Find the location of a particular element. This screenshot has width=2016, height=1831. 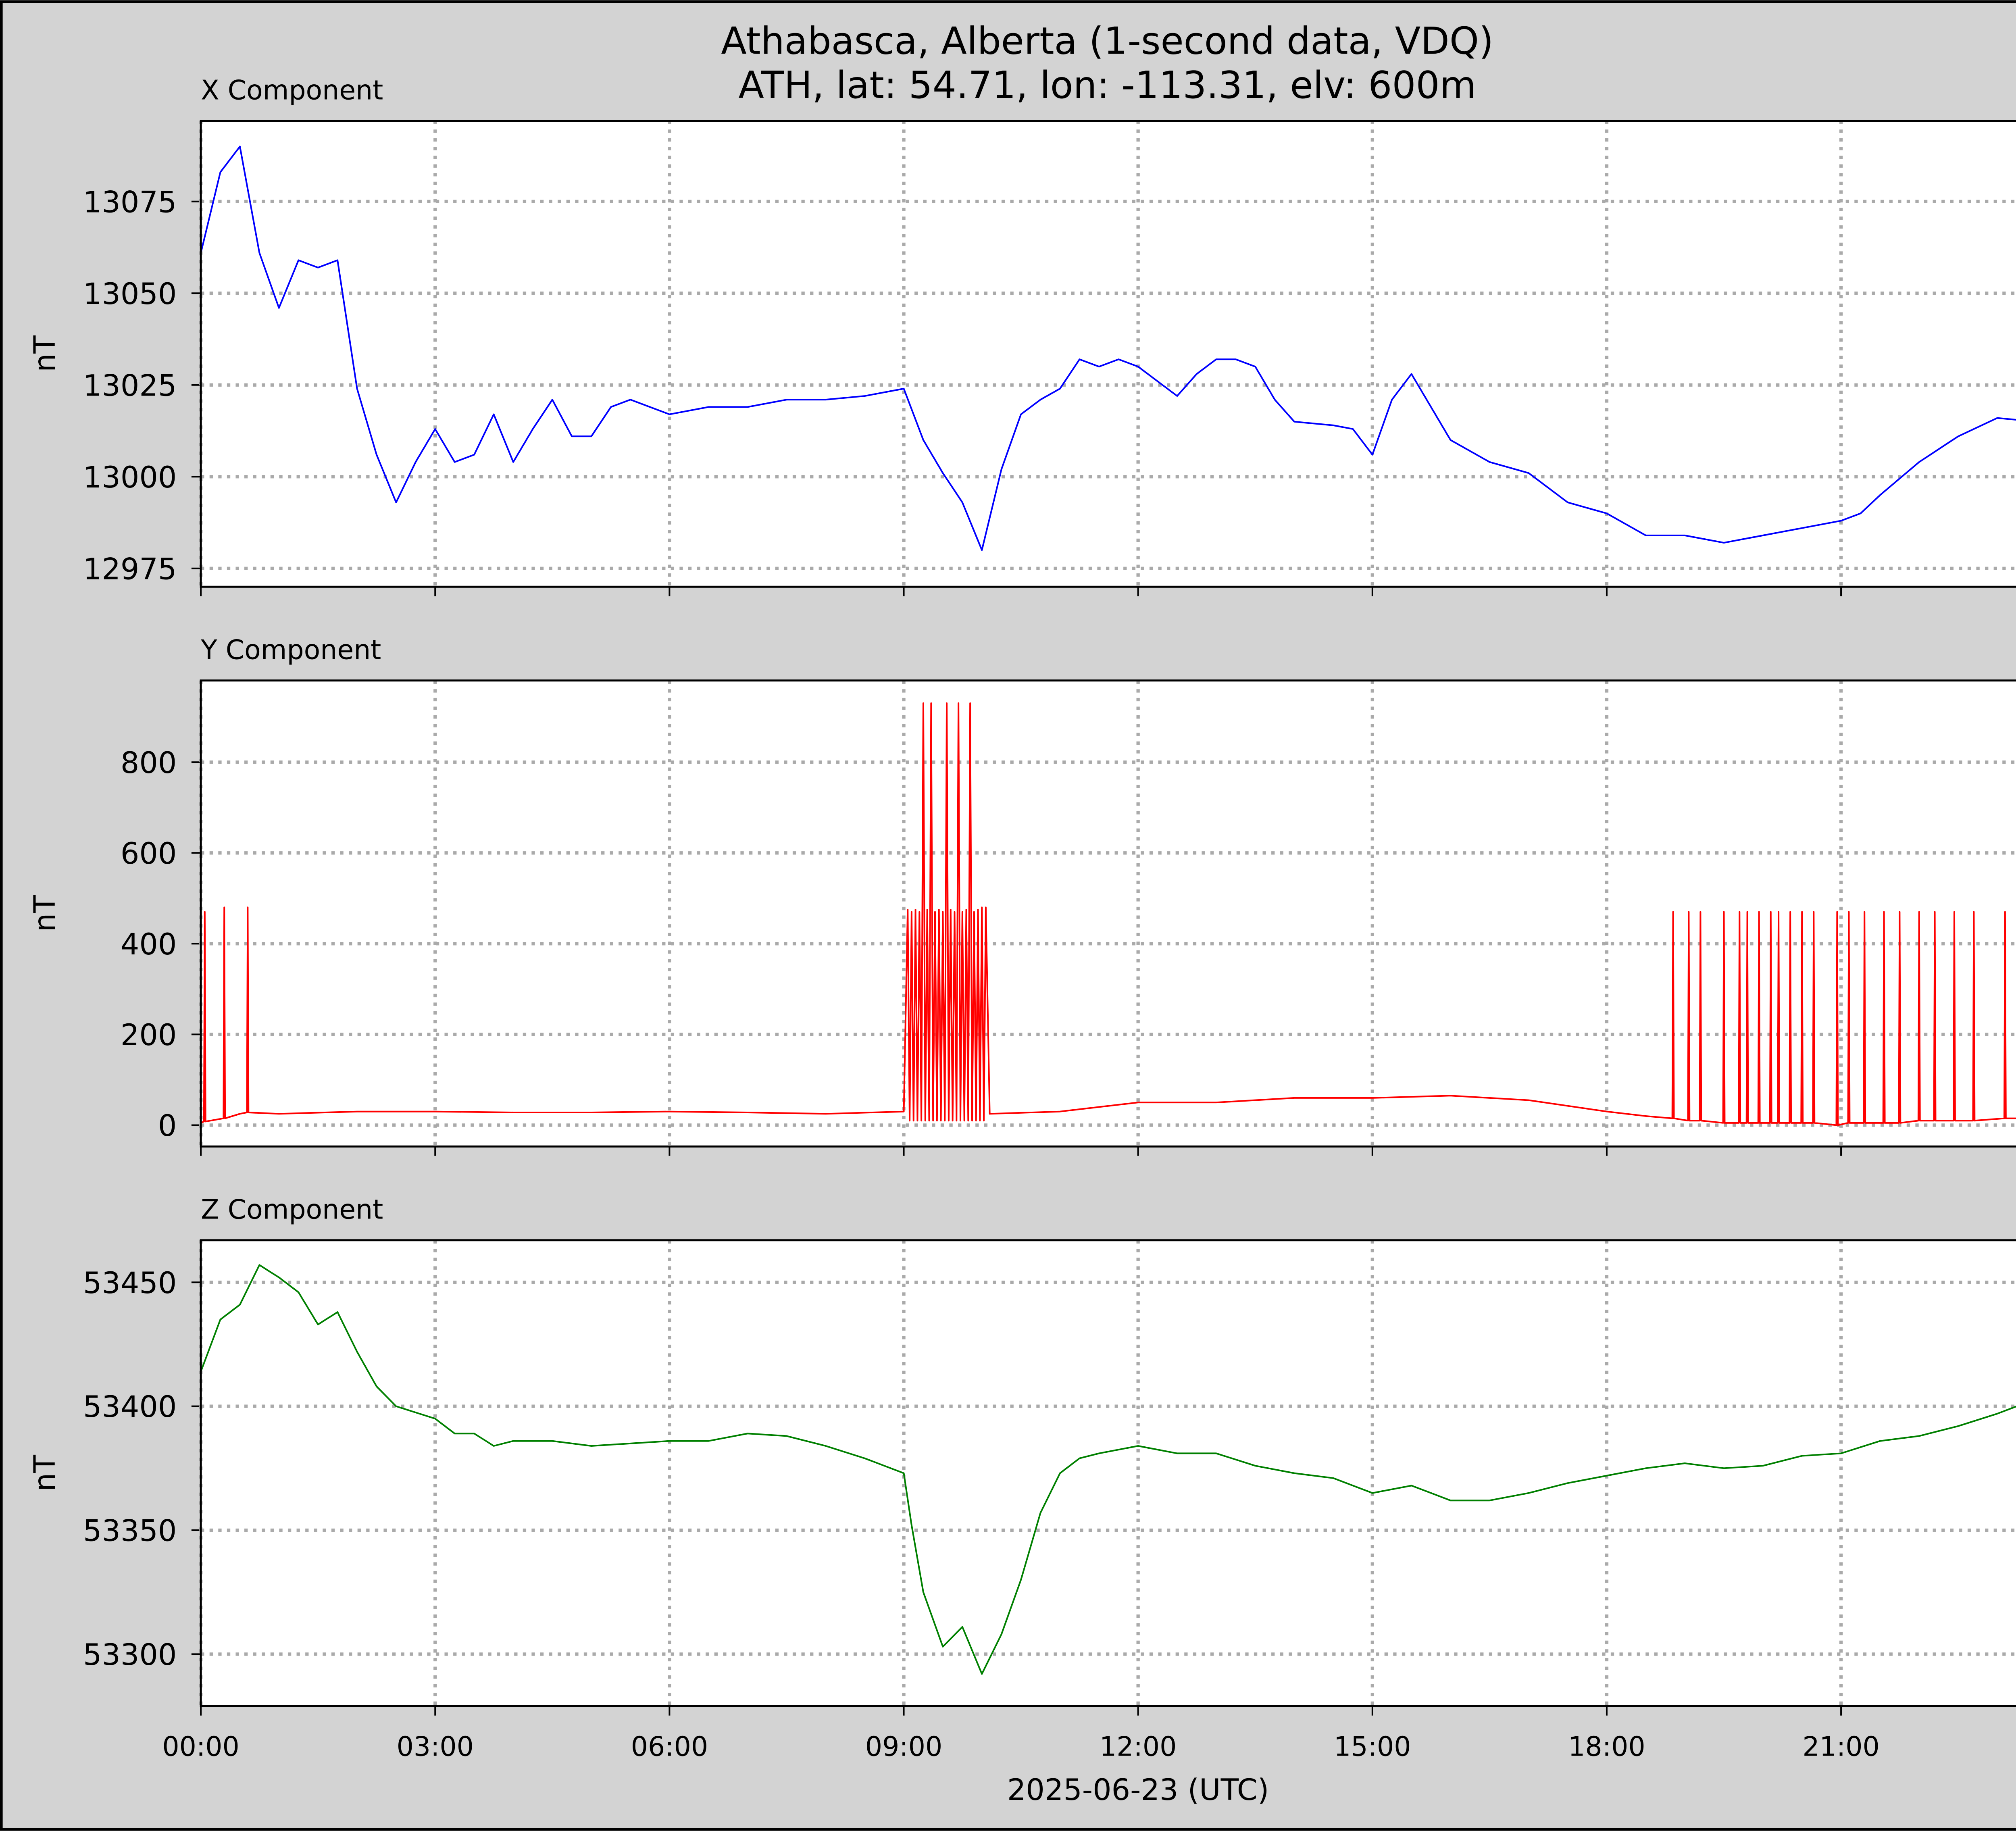

y-tick-label: 400 is located at coordinates (149, 944).